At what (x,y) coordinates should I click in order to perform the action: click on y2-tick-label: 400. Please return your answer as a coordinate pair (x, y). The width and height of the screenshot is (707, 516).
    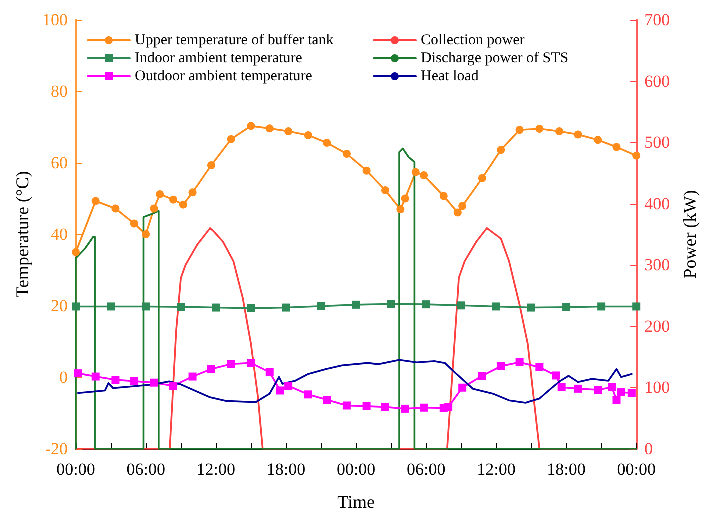
    Looking at the image, I should click on (657, 204).